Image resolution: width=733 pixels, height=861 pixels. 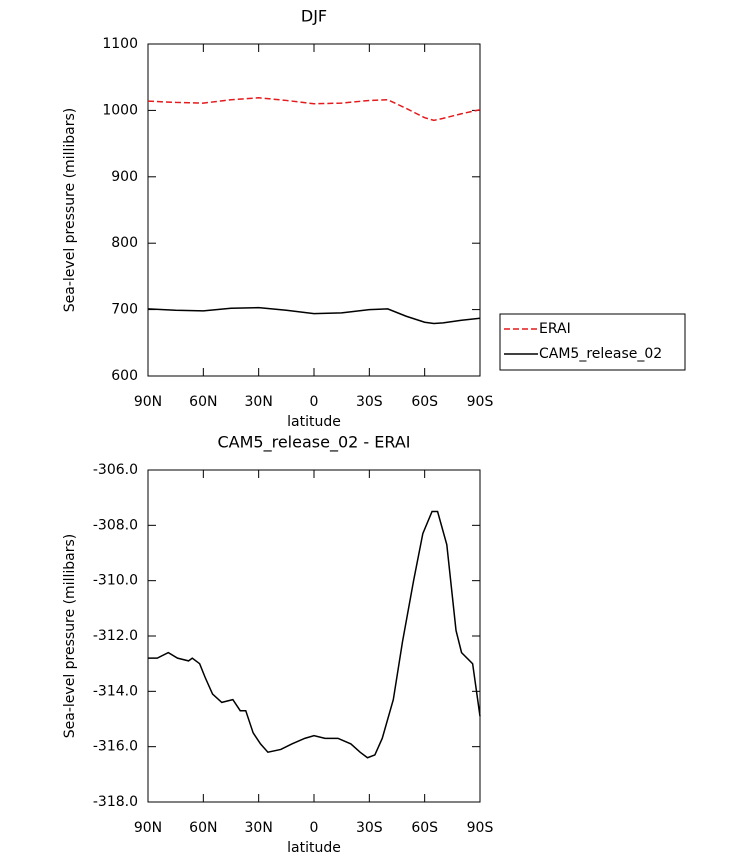 I want to click on y-tick-label: 800, so click(x=124, y=243).